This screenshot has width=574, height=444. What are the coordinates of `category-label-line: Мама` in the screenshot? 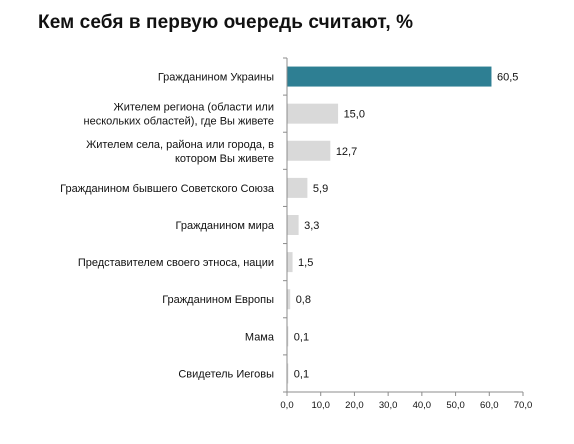 It's located at (260, 337).